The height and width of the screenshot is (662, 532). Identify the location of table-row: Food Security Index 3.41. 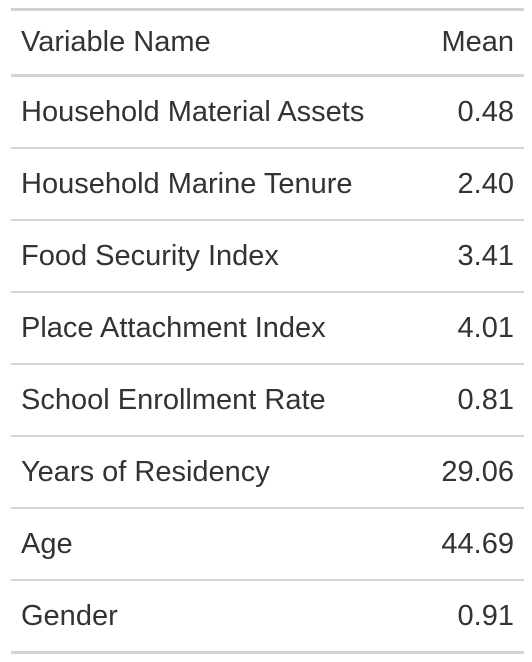
(267, 255).